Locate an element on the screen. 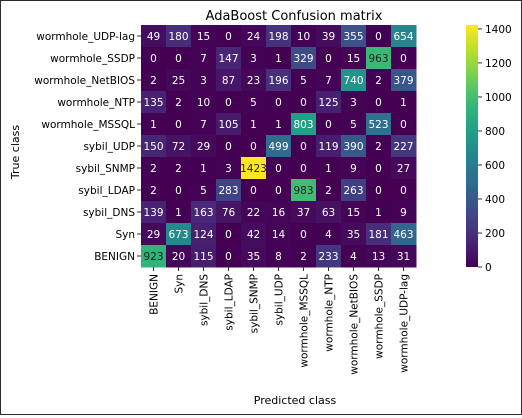 Image resolution: width=522 pixels, height=418 pixels. y-tick-label: wormhole_NetBIOS is located at coordinates (84, 81).